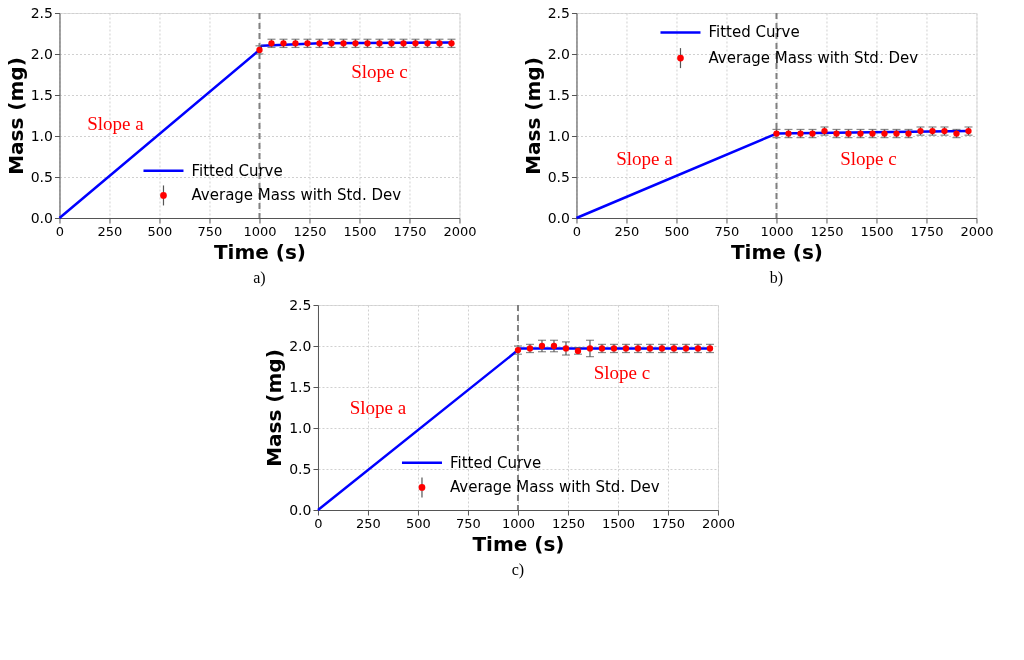  What do you see at coordinates (259, 278) in the screenshot?
I see `text: a)` at bounding box center [259, 278].